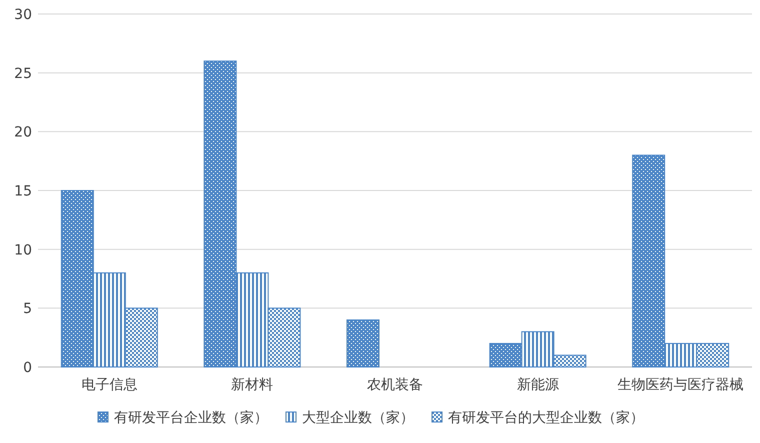 The height and width of the screenshot is (443, 760). Describe the element at coordinates (27, 368) in the screenshot. I see `y-tick-label: 0` at that location.